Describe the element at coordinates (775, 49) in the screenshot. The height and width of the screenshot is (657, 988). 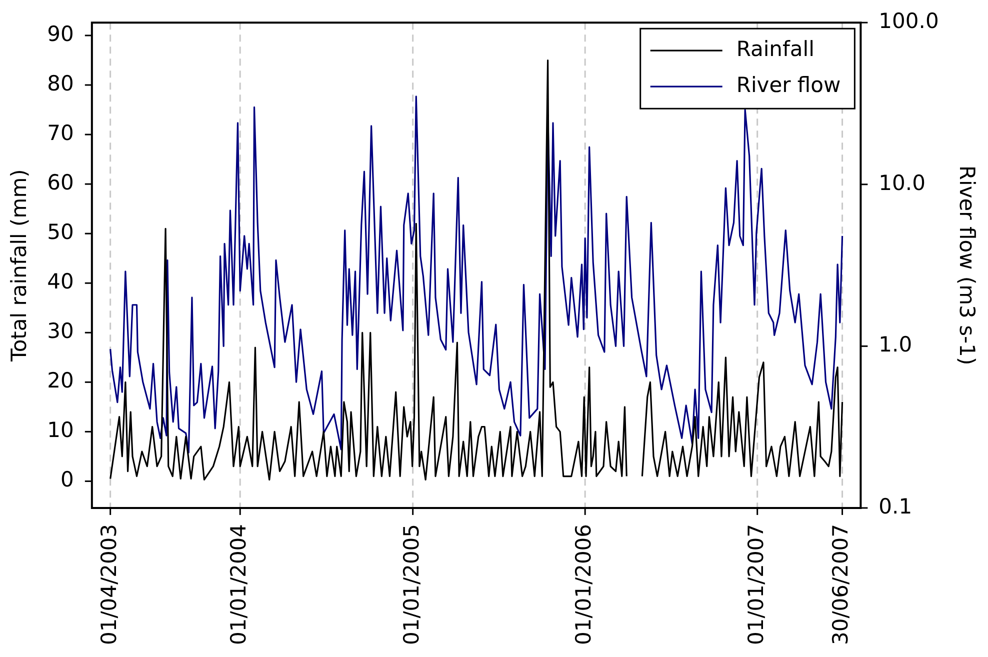
I see `legend-label: Rainfall` at that location.